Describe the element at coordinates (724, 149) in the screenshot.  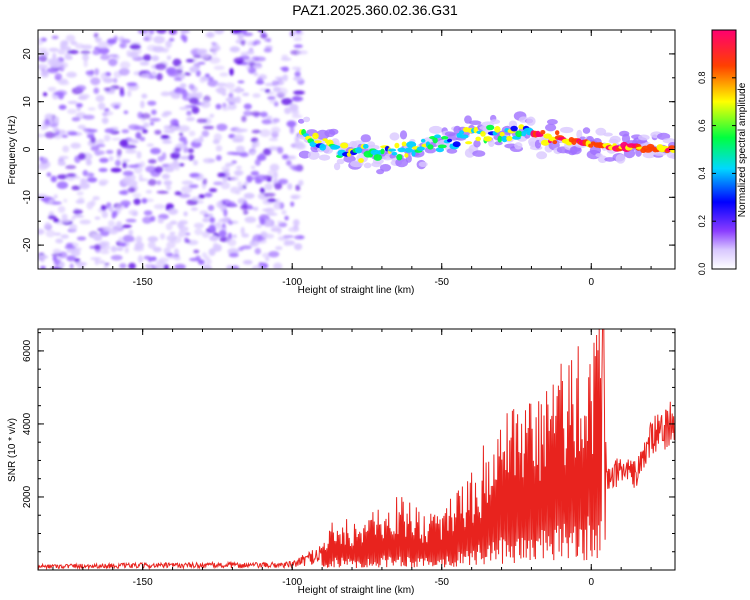
I see `colorbar-gradient` at that location.